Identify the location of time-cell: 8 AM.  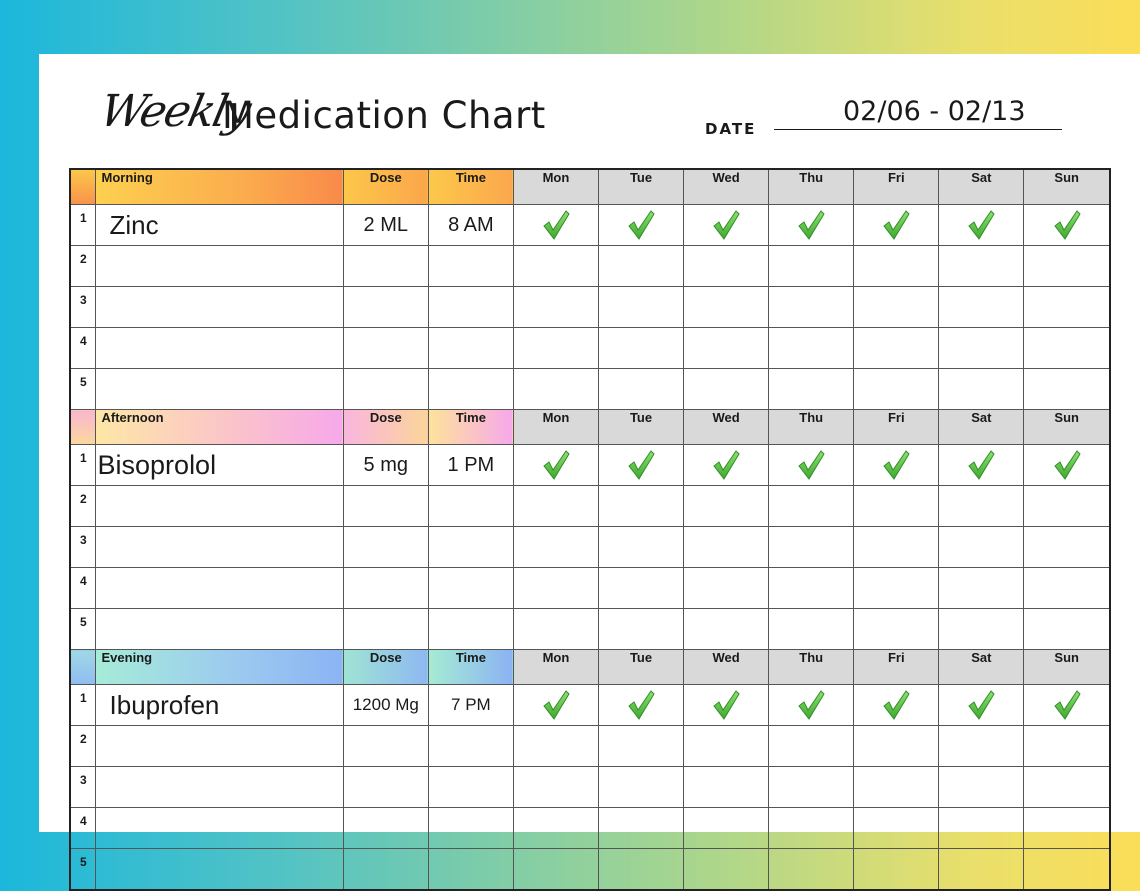
(470, 225).